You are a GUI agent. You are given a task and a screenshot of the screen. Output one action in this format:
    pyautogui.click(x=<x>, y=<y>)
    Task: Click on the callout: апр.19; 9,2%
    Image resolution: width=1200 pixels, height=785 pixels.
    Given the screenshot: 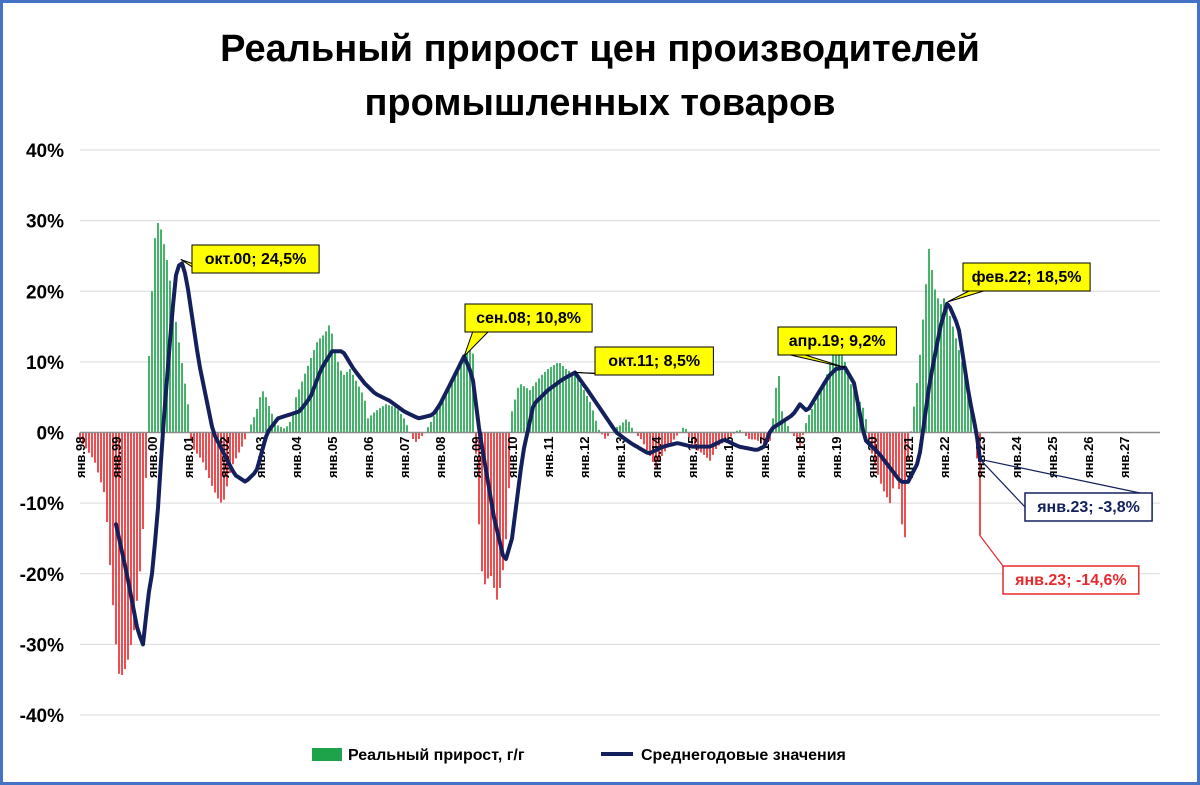 What is the action you would take?
    pyautogui.click(x=837, y=347)
    